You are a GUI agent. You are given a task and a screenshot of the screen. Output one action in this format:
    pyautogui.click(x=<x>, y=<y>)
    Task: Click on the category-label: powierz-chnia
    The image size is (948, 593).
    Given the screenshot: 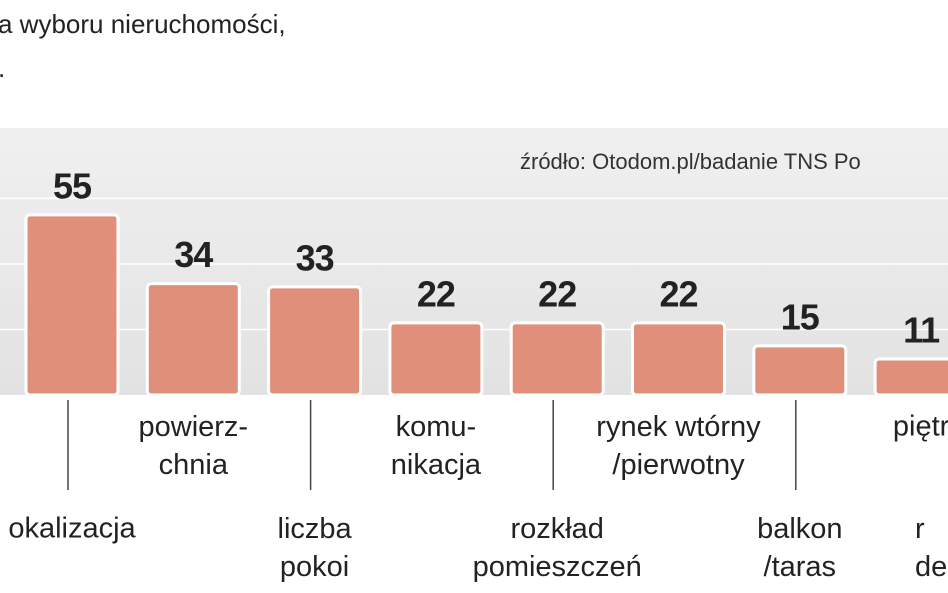 What is the action you would take?
    pyautogui.click(x=194, y=446)
    